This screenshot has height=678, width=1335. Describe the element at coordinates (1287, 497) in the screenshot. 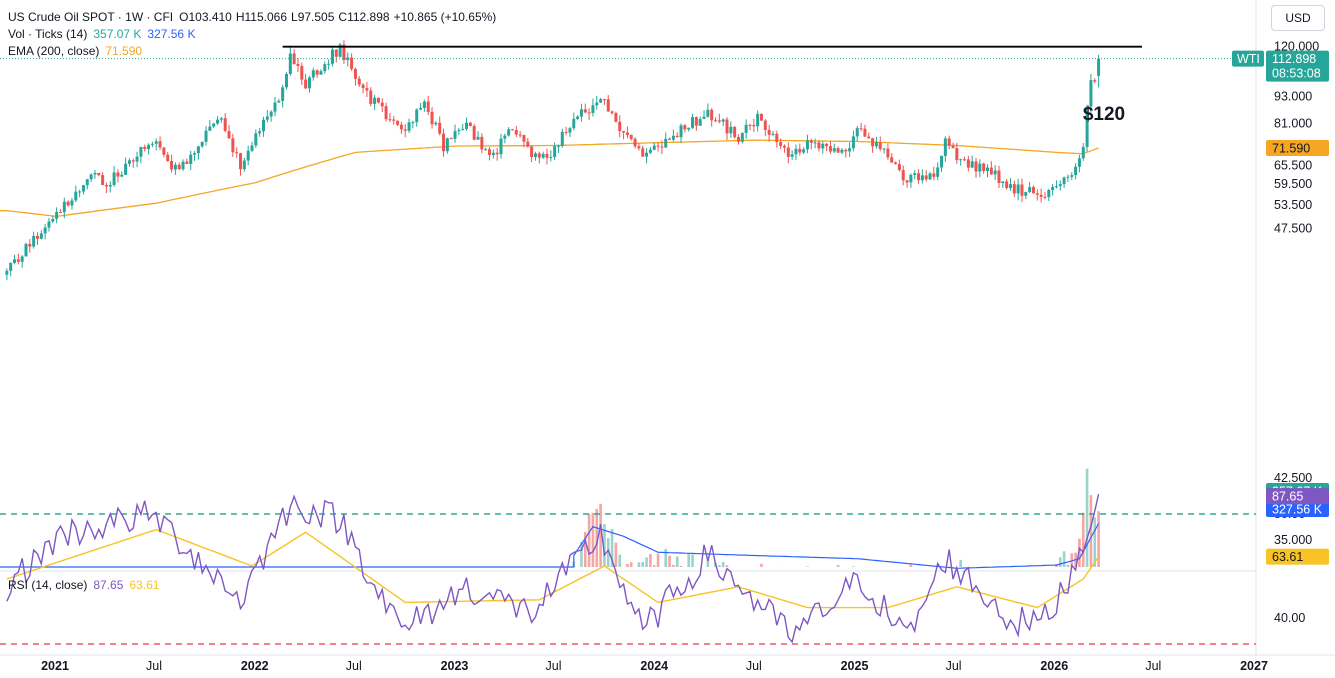

I see `svg-text: 87.65` at that location.